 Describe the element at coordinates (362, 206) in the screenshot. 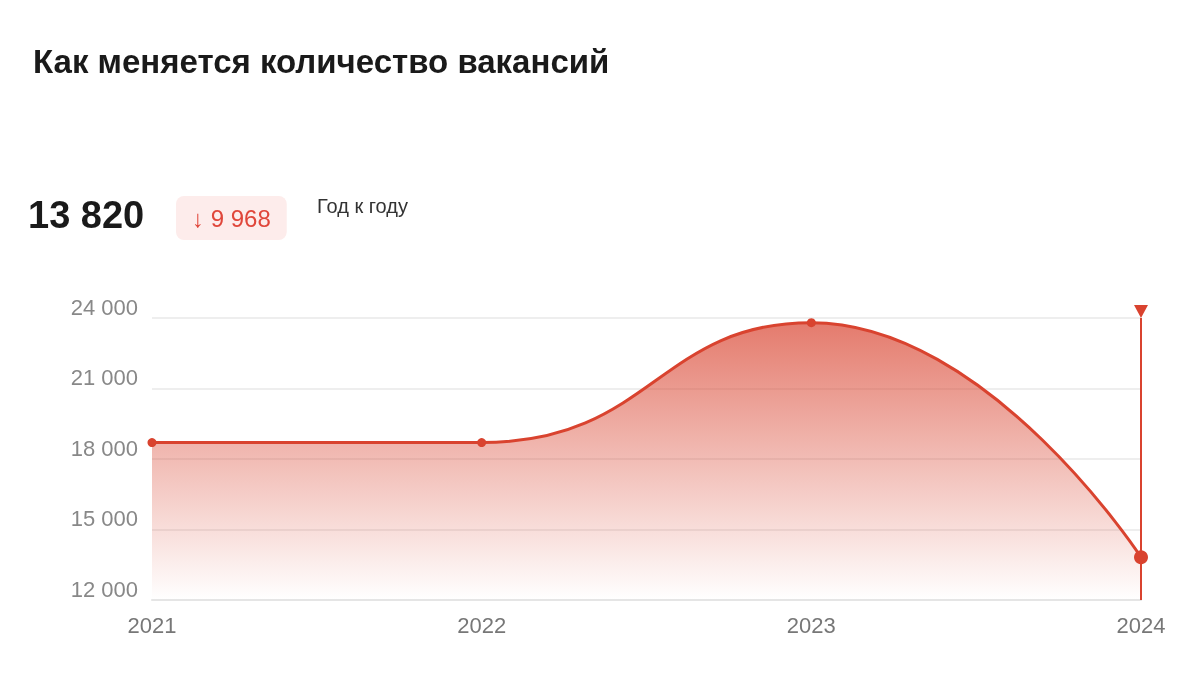

I see `text: Год к году` at that location.